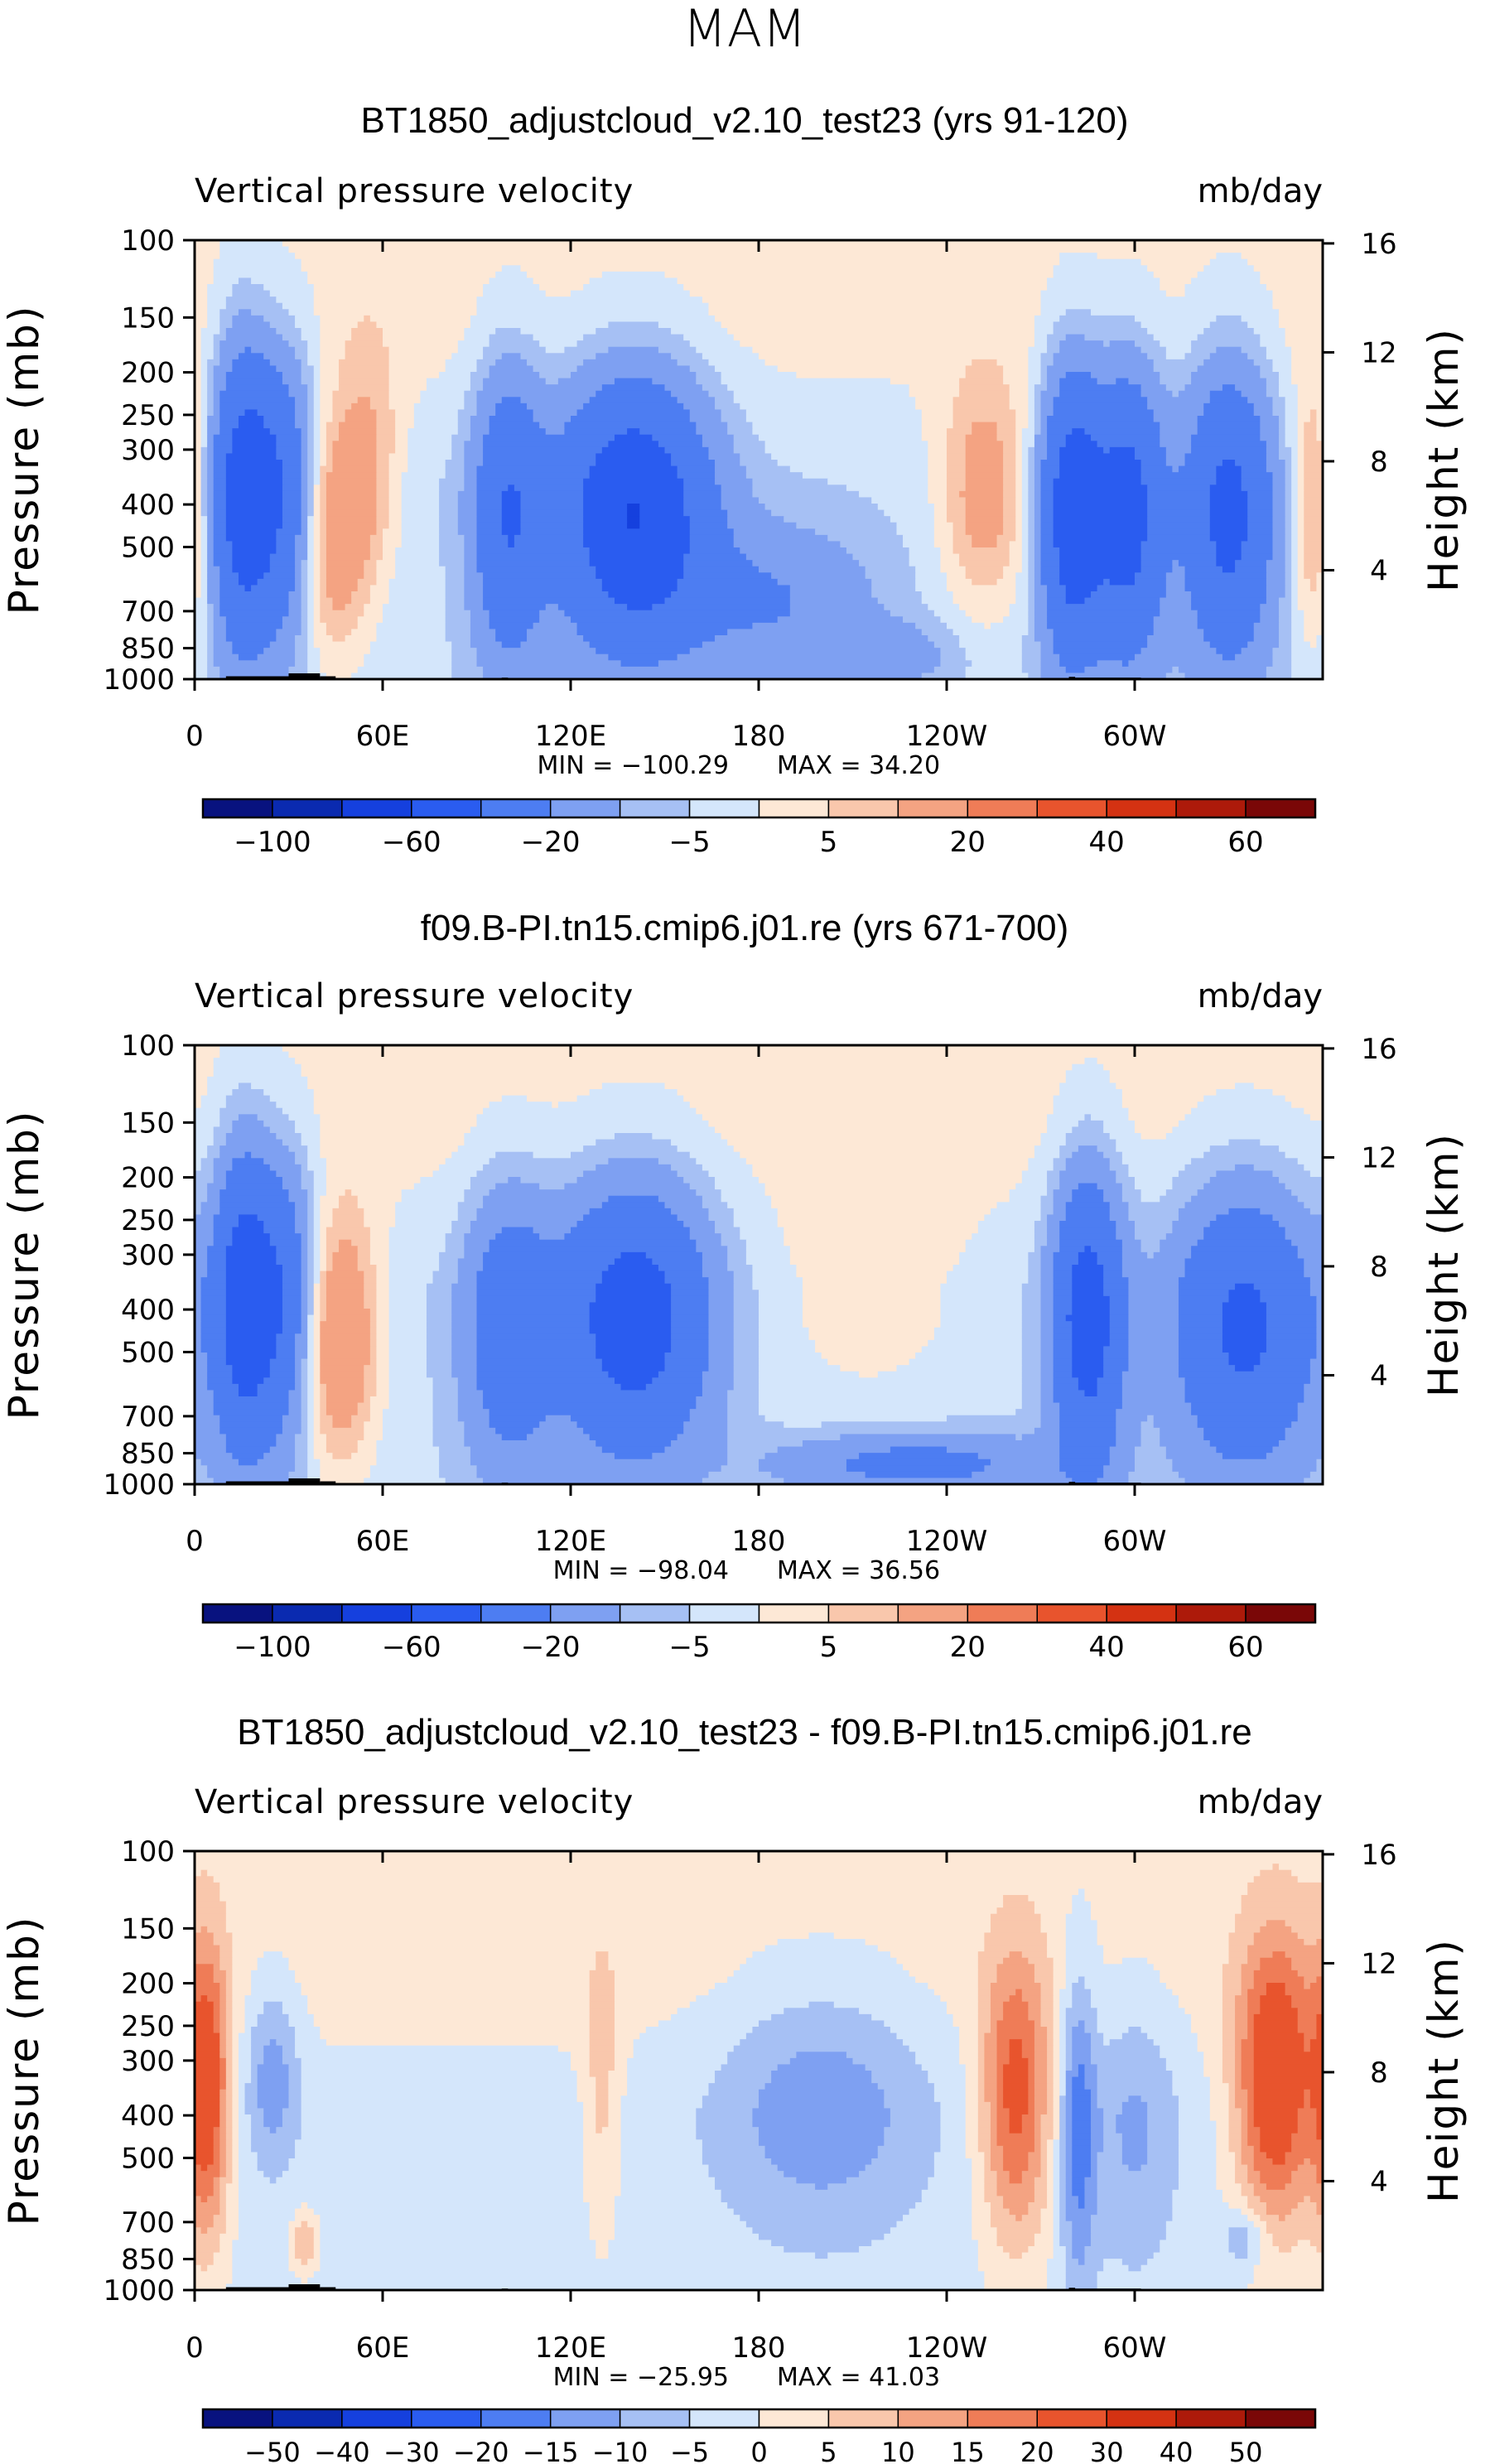 The width and height of the screenshot is (1490, 2464). Describe the element at coordinates (1245, 1647) in the screenshot. I see `colorbar-label: 60` at that location.